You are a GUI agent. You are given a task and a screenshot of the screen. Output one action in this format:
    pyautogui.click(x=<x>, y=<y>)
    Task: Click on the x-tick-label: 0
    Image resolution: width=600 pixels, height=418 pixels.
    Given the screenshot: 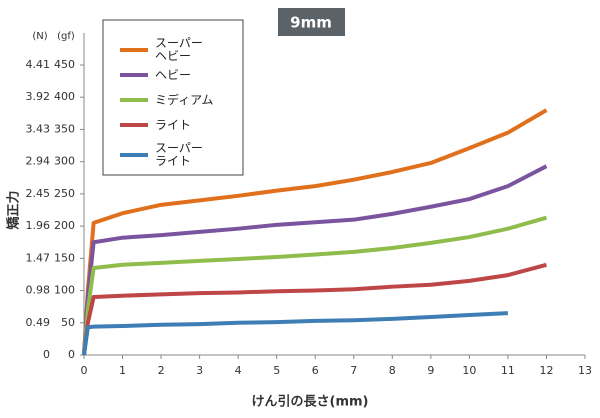 What is the action you would take?
    pyautogui.click(x=84, y=370)
    